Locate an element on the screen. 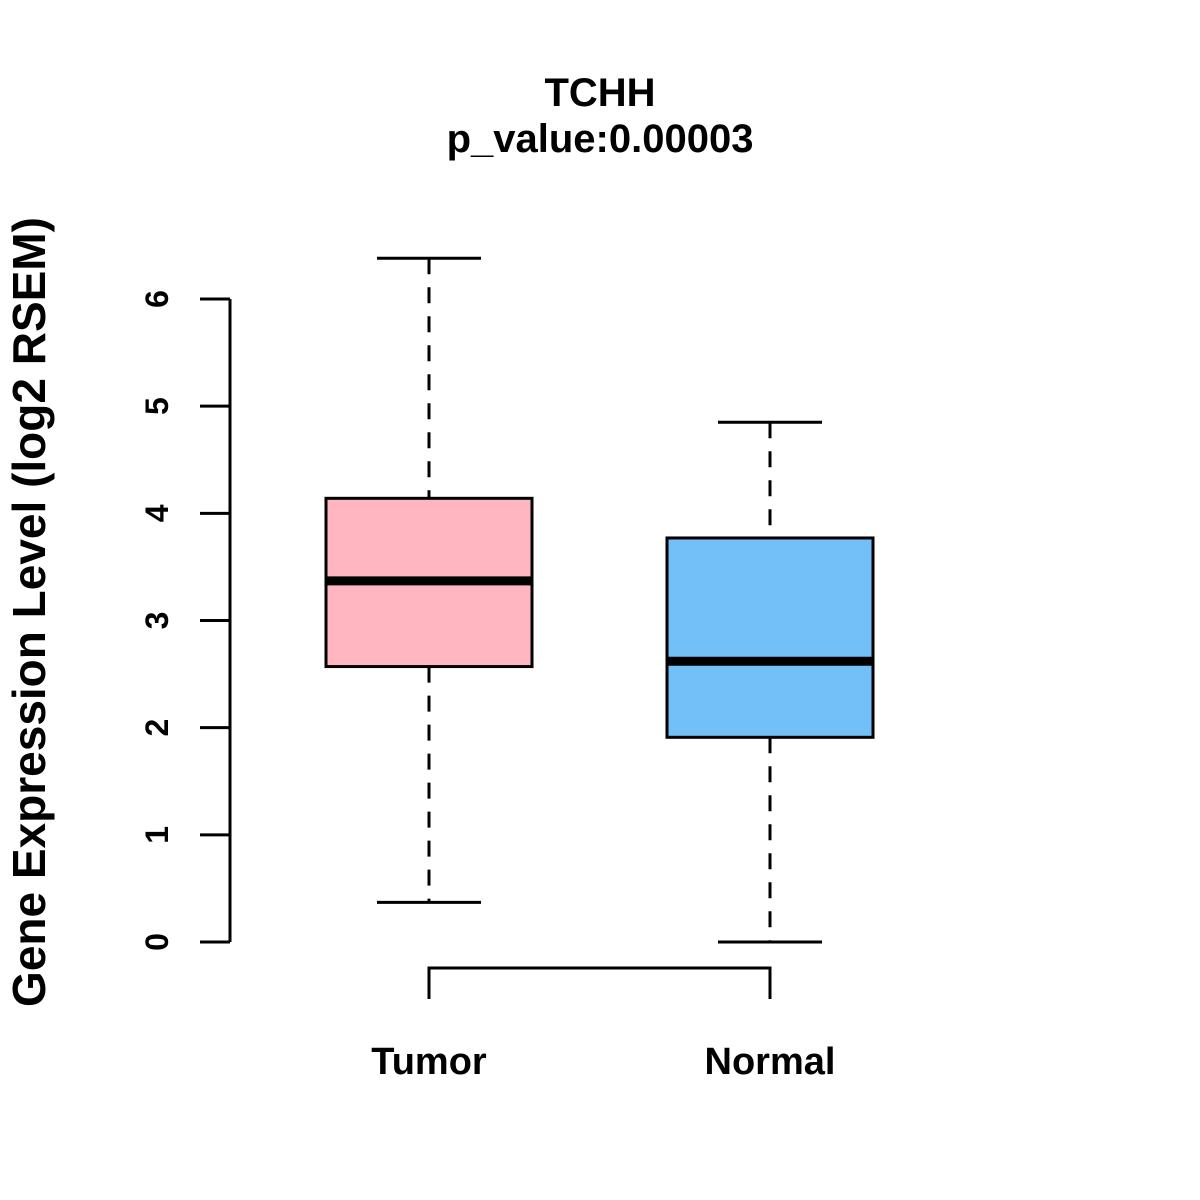 Image resolution: width=1200 pixels, height=1200 pixels. x-category-label-normal: Normal is located at coordinates (770, 1062).